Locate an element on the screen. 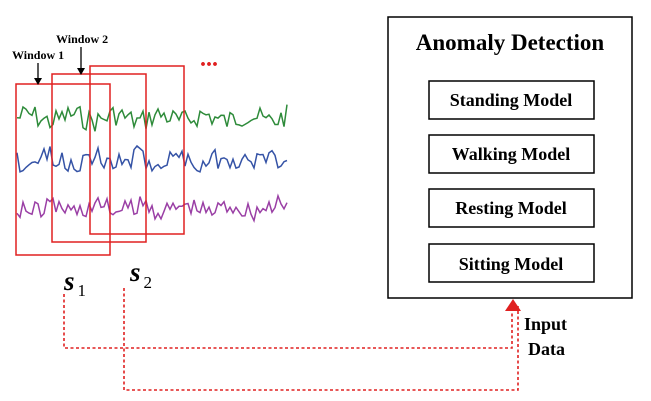 This screenshot has width=651, height=401. window-label-2: Window 2 is located at coordinates (82, 39).